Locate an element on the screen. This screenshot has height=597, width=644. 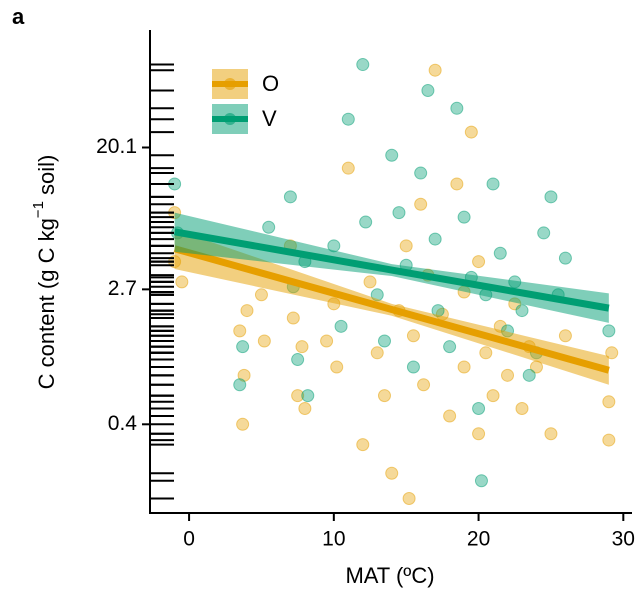
legend-label: V is located at coordinates (269, 118).